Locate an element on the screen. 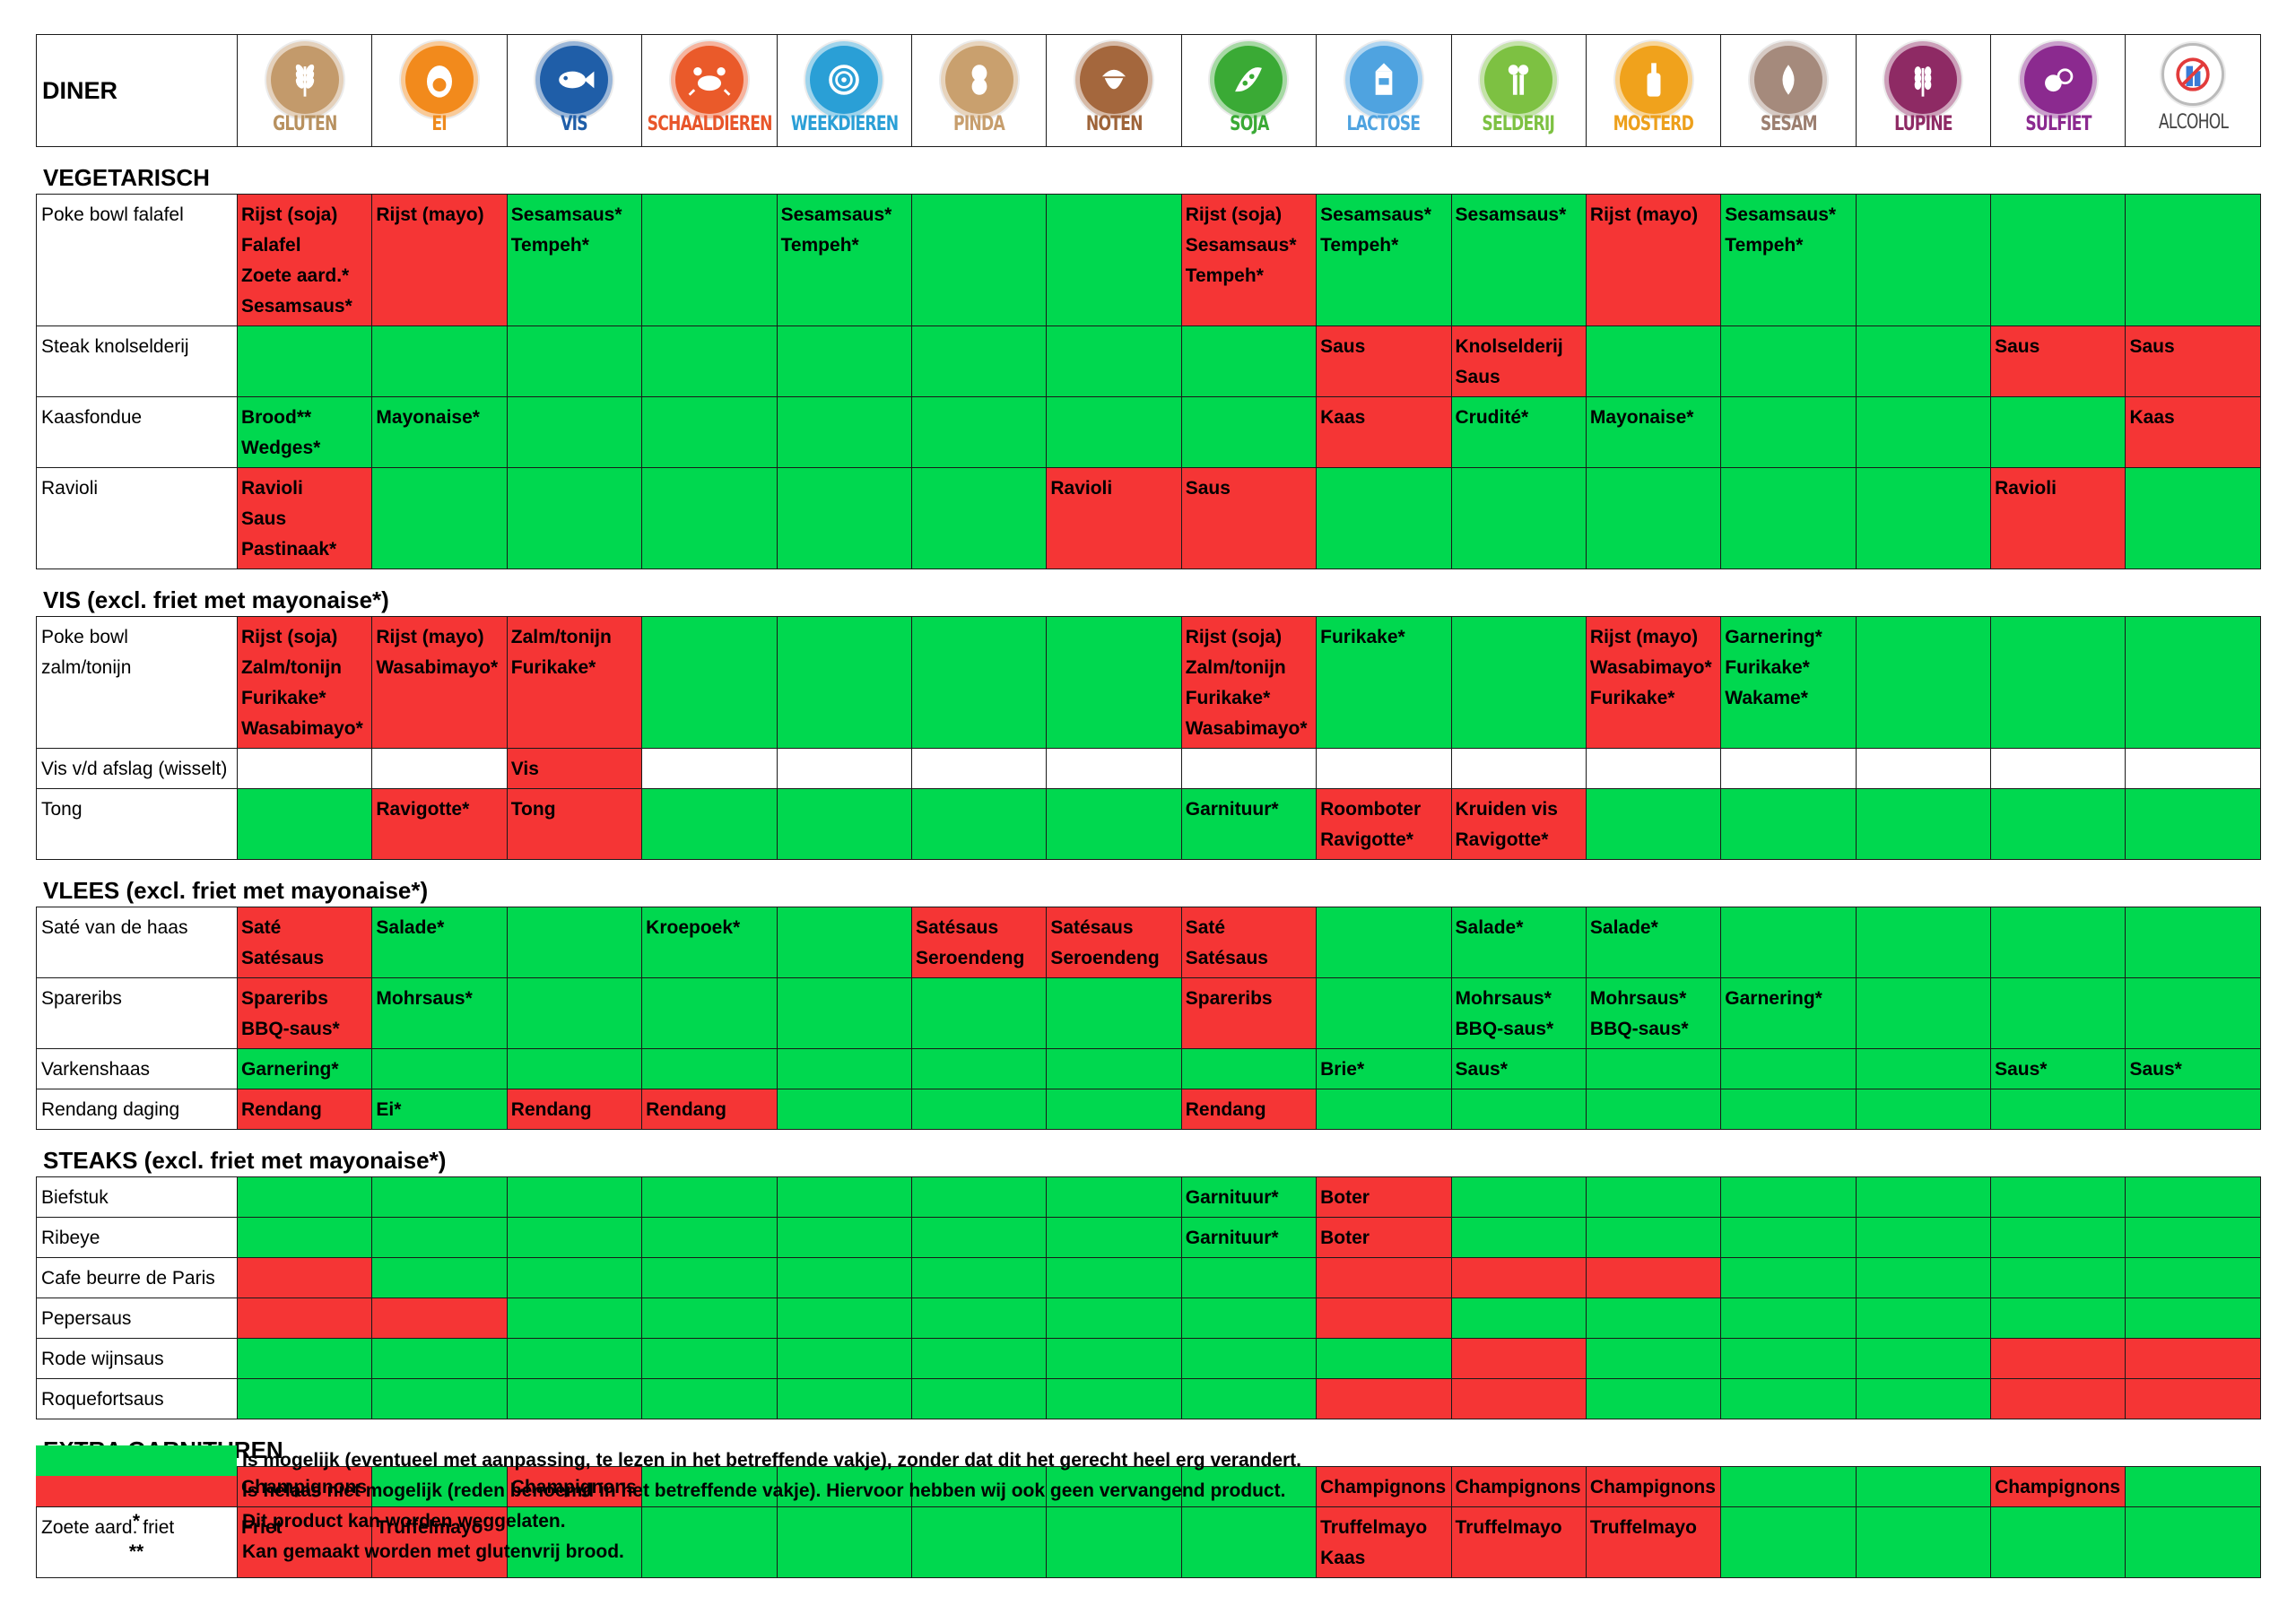 Image resolution: width=2296 pixels, height=1623 pixels. allergen-cell-not-possible: Ravioli is located at coordinates (2058, 518).